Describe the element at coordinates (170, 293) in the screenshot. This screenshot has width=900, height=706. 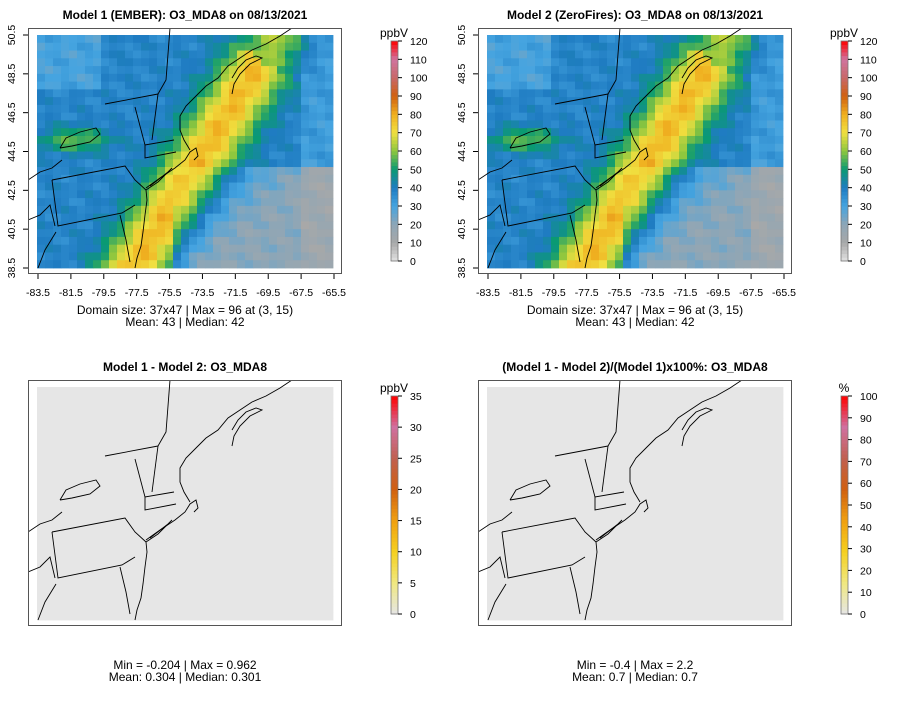
I see `x-tick-label: -75.5` at that location.